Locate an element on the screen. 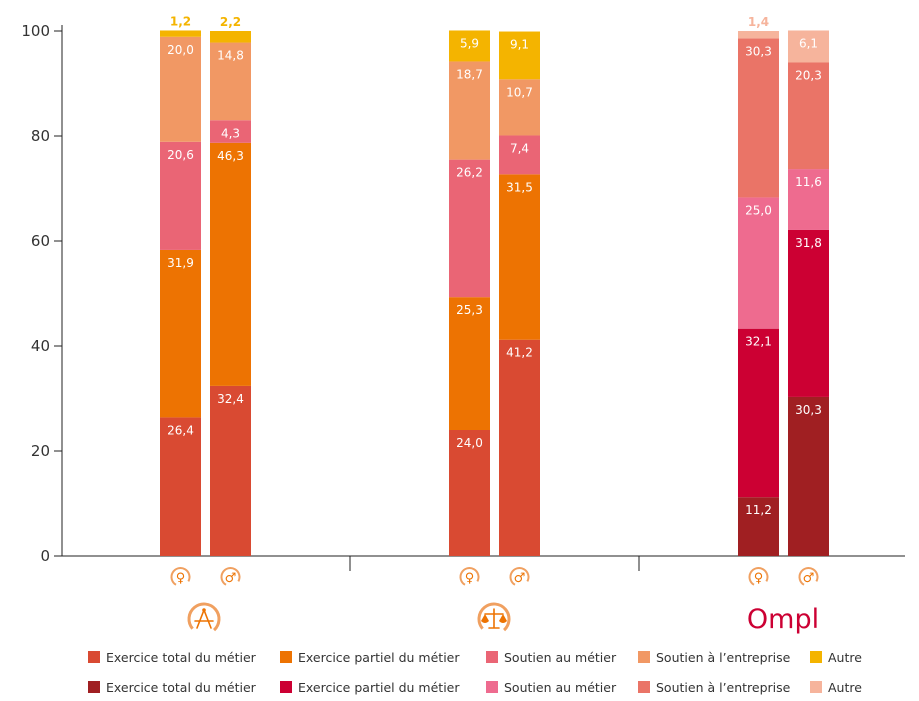 Image resolution: width=919 pixels, height=701 pixels. value-label-group-2-female-4: 18,7 is located at coordinates (469, 74).